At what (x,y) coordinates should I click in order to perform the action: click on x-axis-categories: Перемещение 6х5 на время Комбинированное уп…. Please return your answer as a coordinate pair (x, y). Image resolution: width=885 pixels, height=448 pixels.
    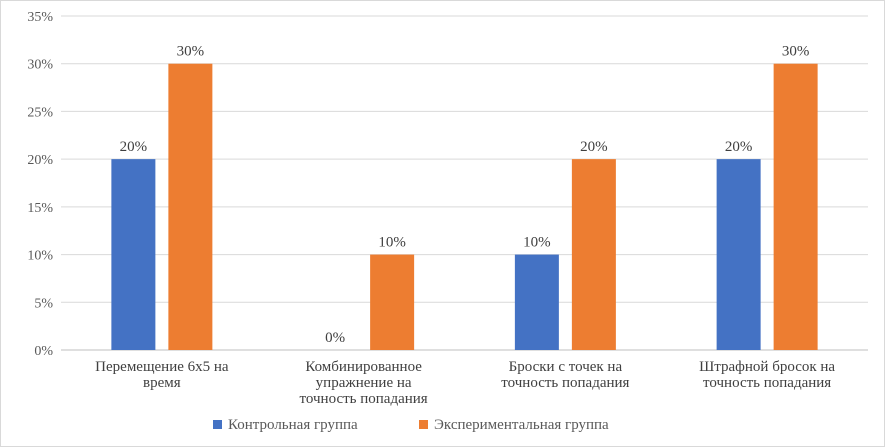
    Looking at the image, I should click on (465, 383).